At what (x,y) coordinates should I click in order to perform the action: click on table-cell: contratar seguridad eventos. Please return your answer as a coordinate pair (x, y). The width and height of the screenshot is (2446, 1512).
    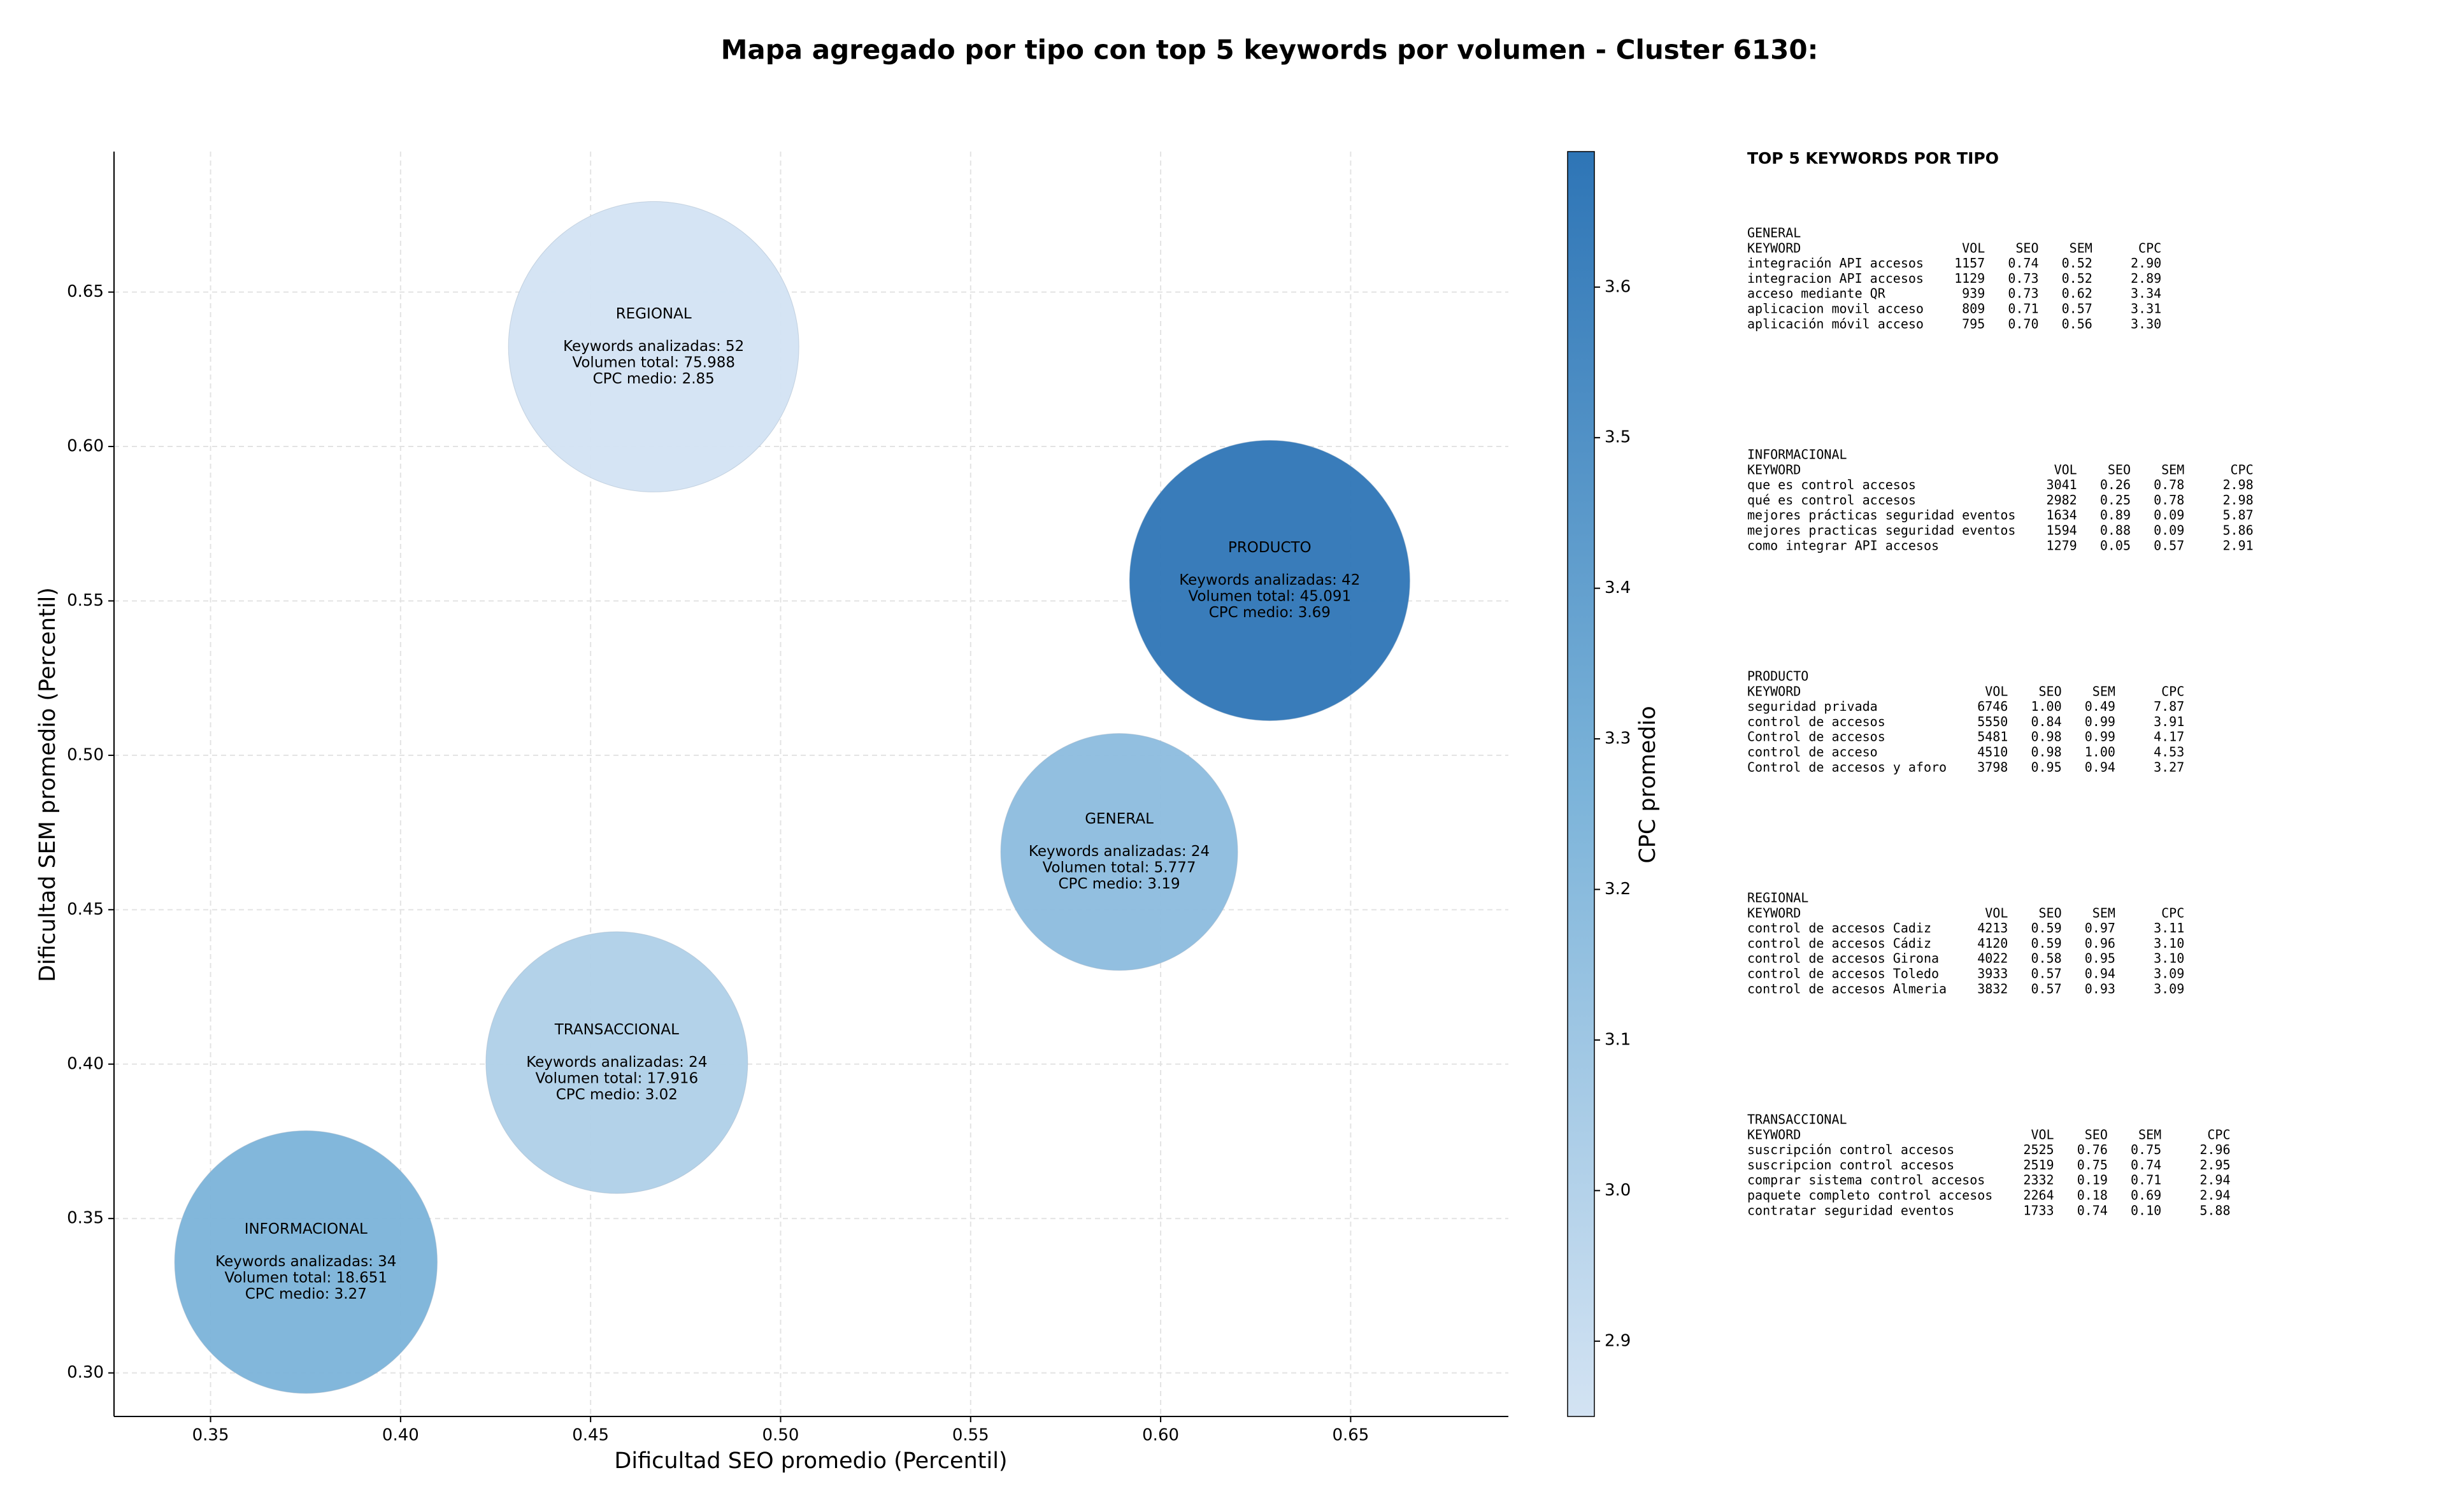
    Looking at the image, I should click on (1850, 1210).